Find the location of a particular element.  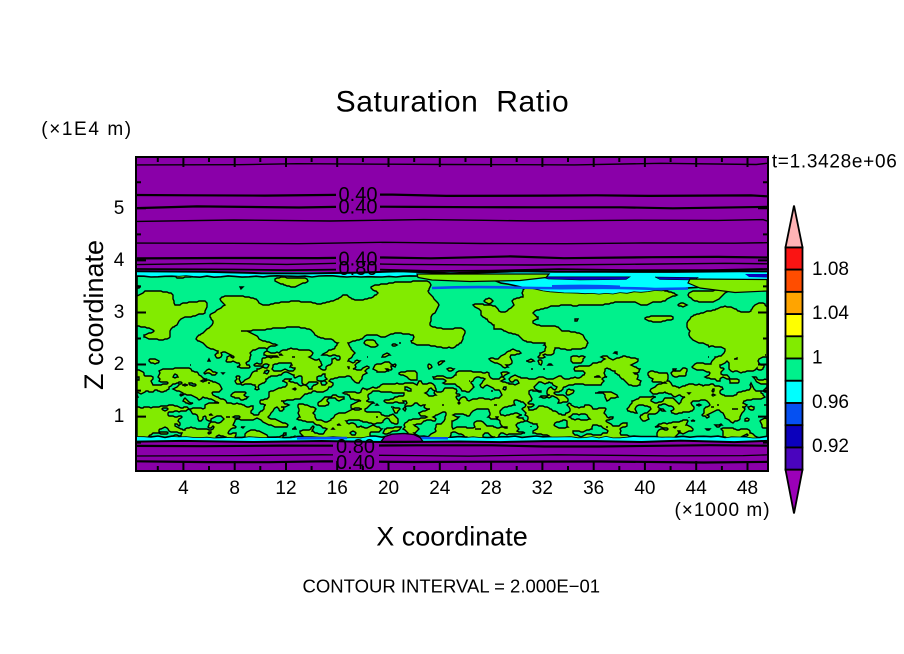

svg-text: 1.04 is located at coordinates (830, 313).